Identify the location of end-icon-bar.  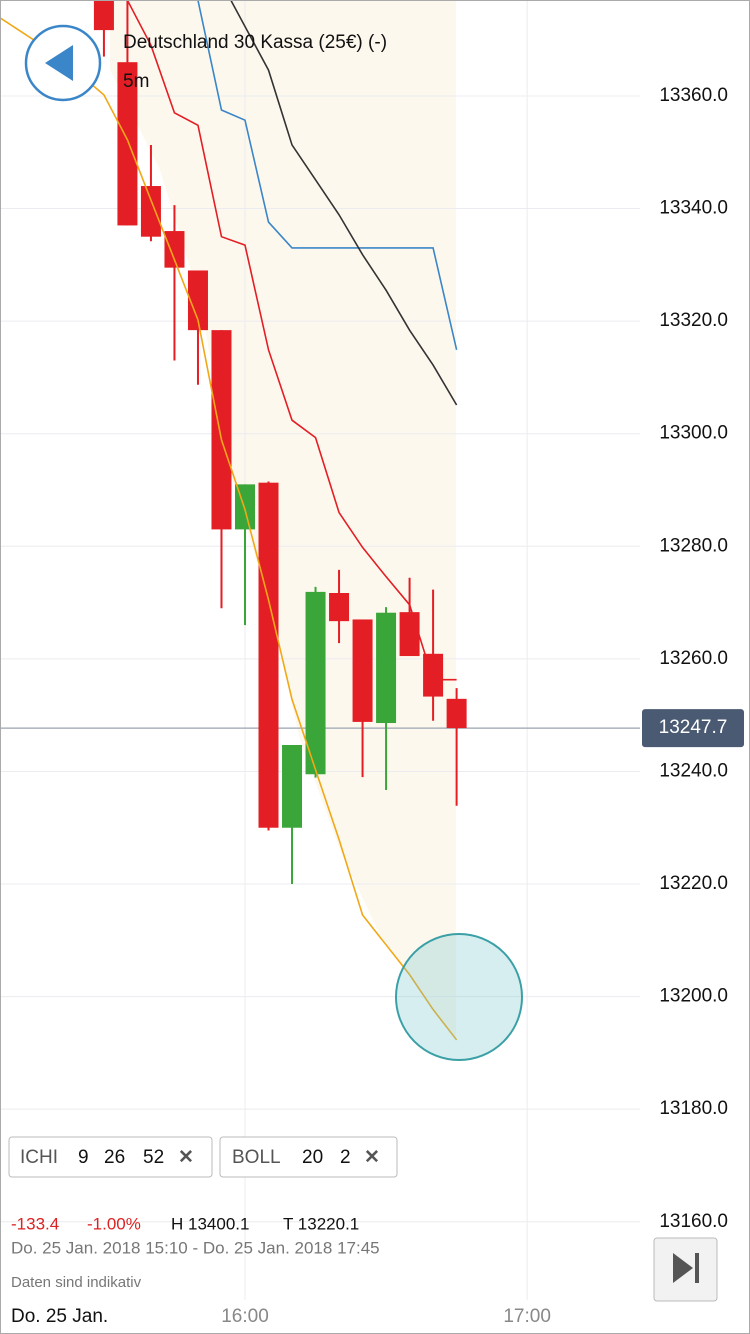
(697, 1268).